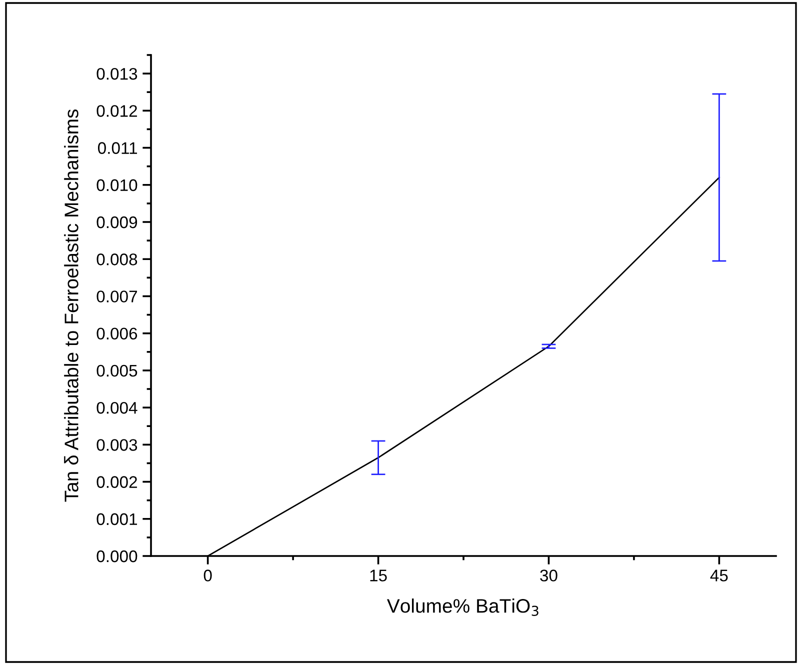 The height and width of the screenshot is (665, 798). What do you see at coordinates (71, 305) in the screenshot?
I see `y-axis-title: Tan δ Attributable to Ferroelastic Mechanisms` at bounding box center [71, 305].